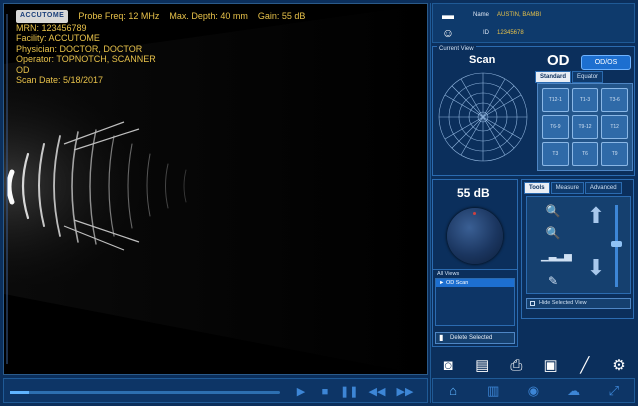 The width and height of the screenshot is (638, 406). Describe the element at coordinates (537, 188) in the screenshot. I see `tab-tools: Tools` at that location.